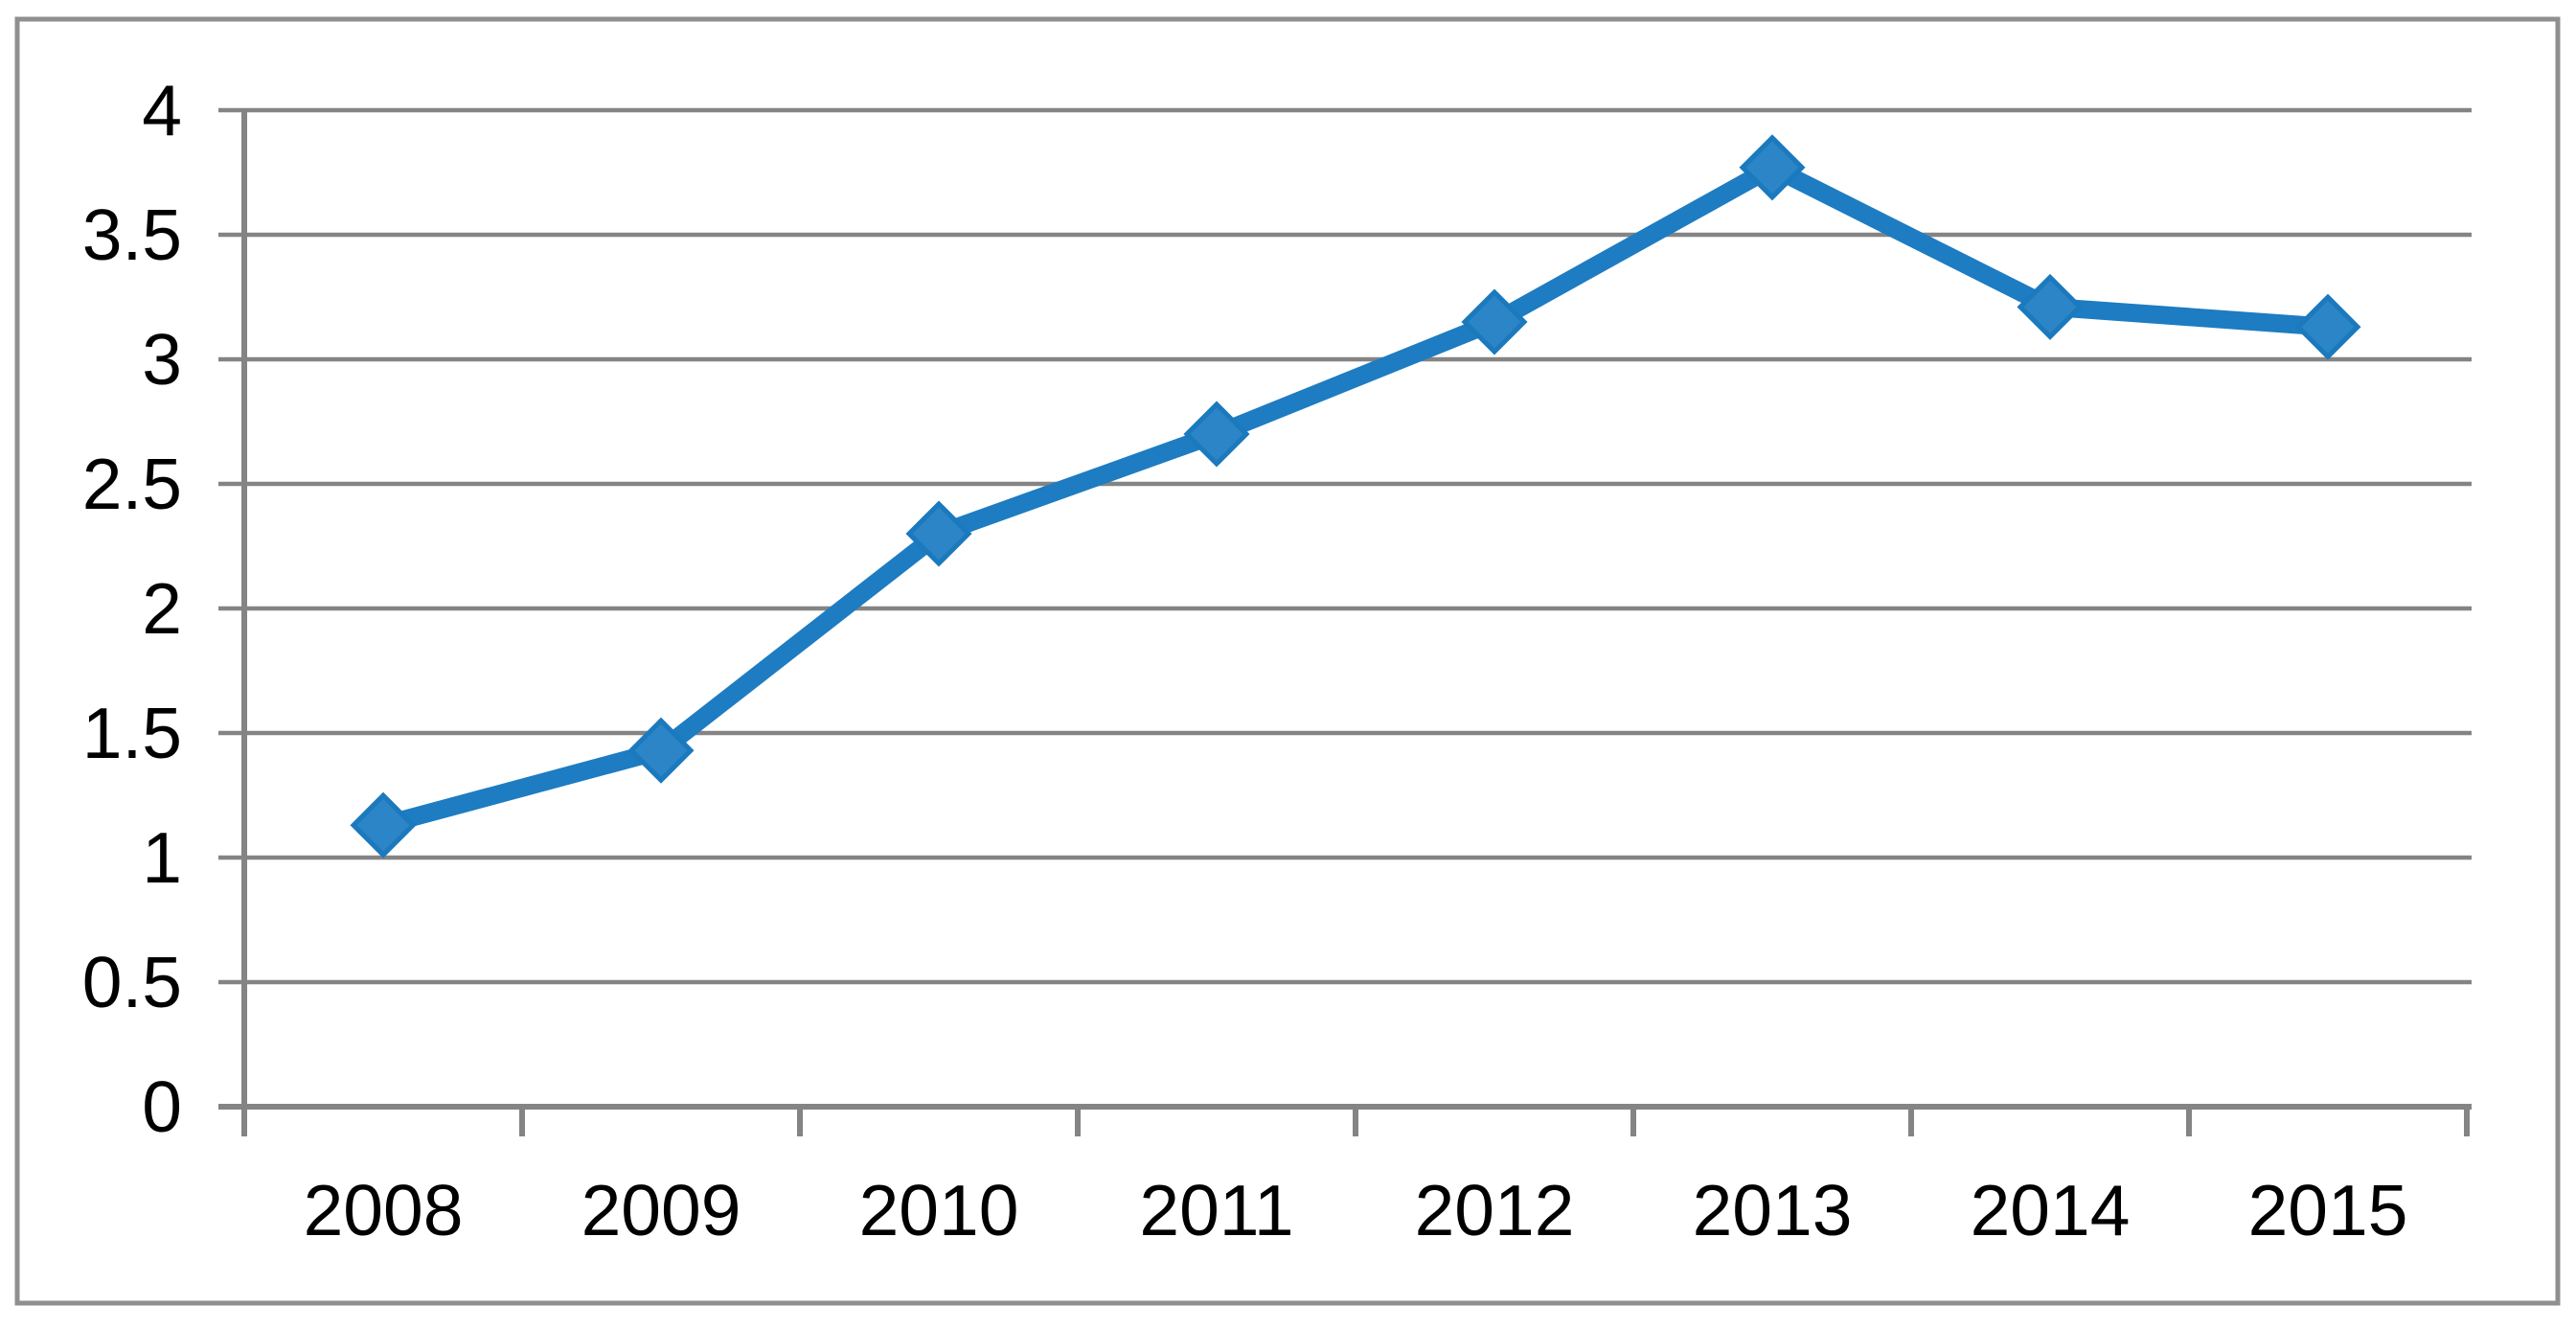  I want to click on y-tick-label: 3.5, so click(132, 235).